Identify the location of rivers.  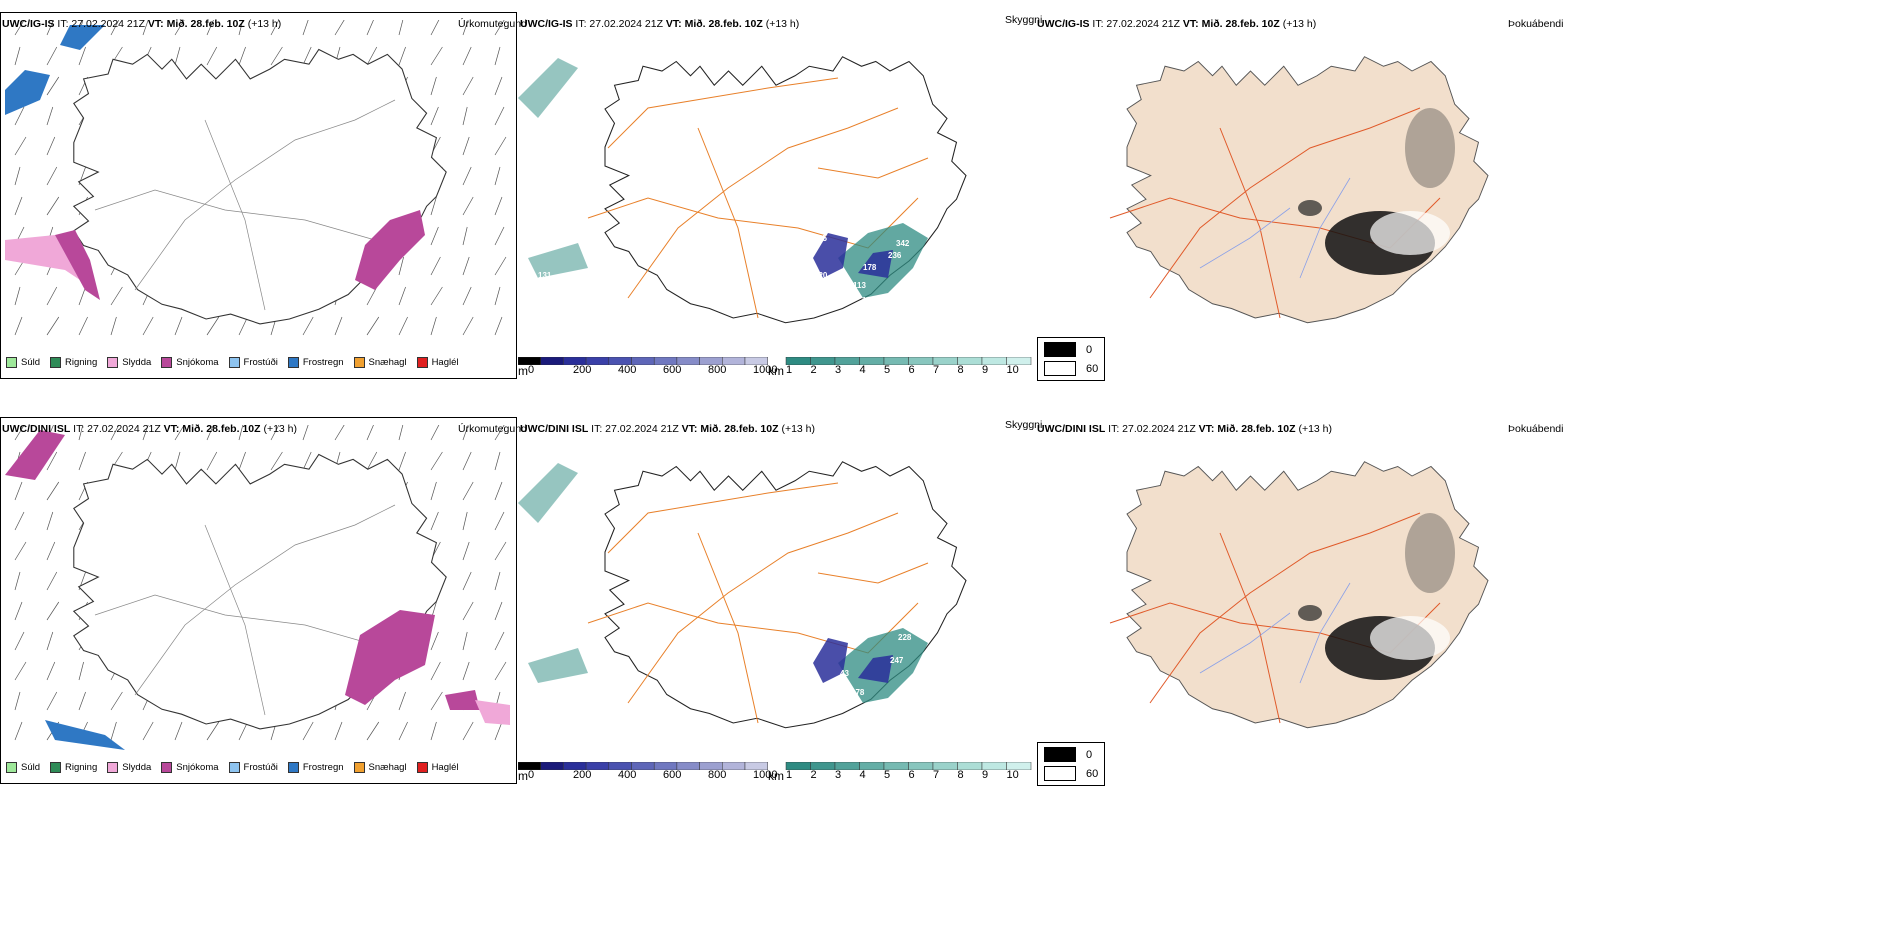
(1275, 633).